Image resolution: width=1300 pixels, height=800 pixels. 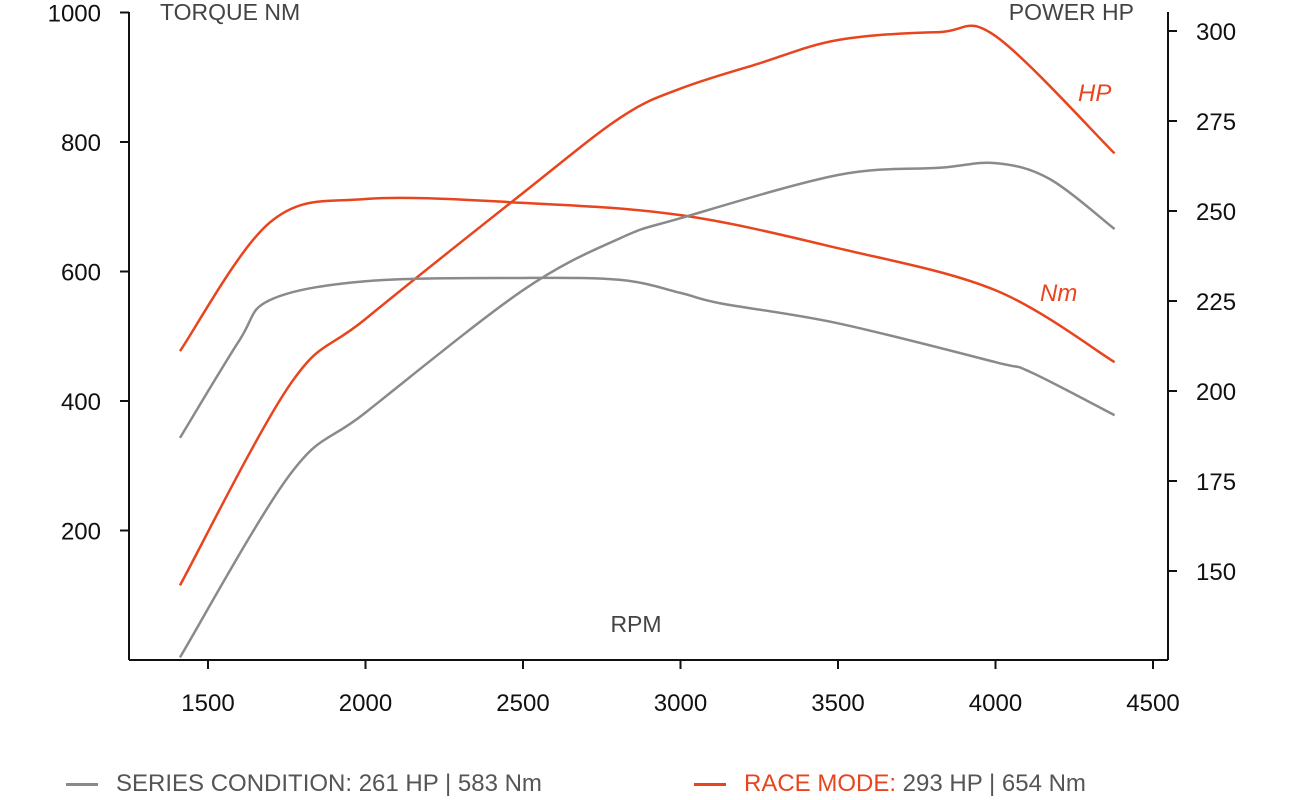 What do you see at coordinates (991, 783) in the screenshot?
I see `legend-race-value: 293 HP | 654 Nm` at bounding box center [991, 783].